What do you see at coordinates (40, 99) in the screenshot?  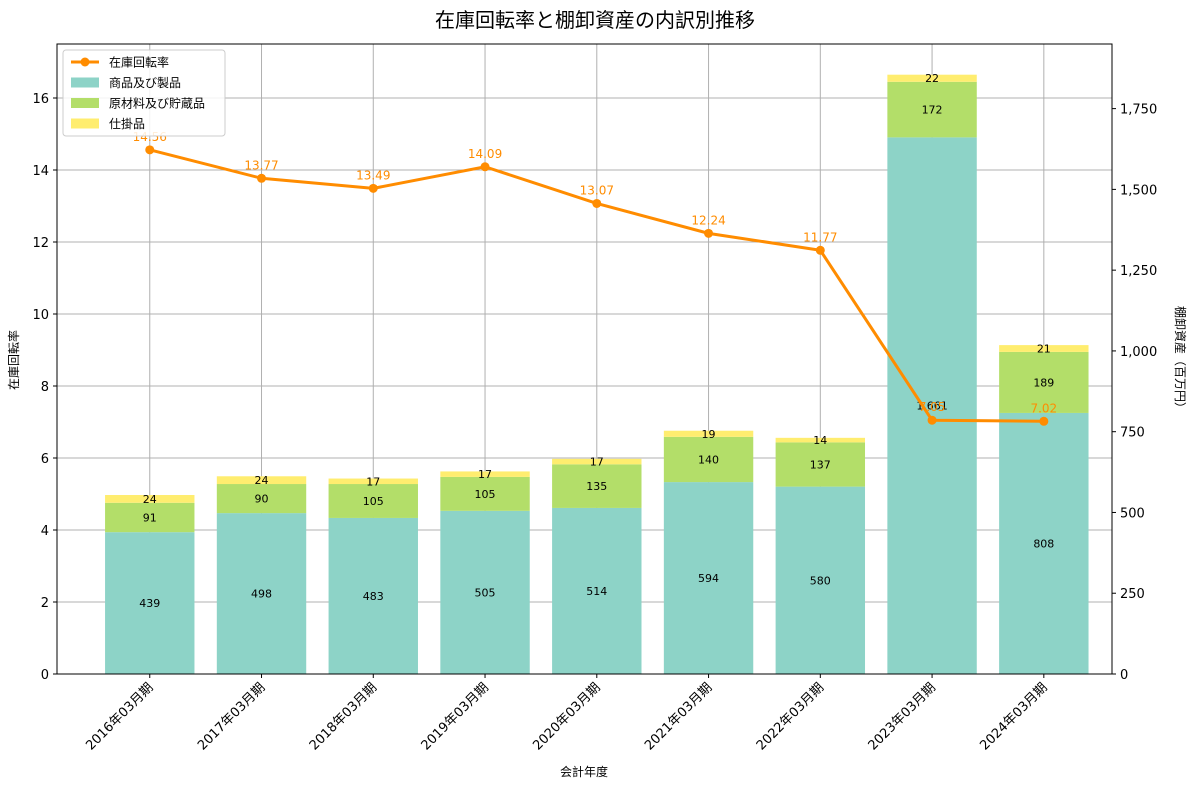 I see `y-left-tick-label: 16` at bounding box center [40, 99].